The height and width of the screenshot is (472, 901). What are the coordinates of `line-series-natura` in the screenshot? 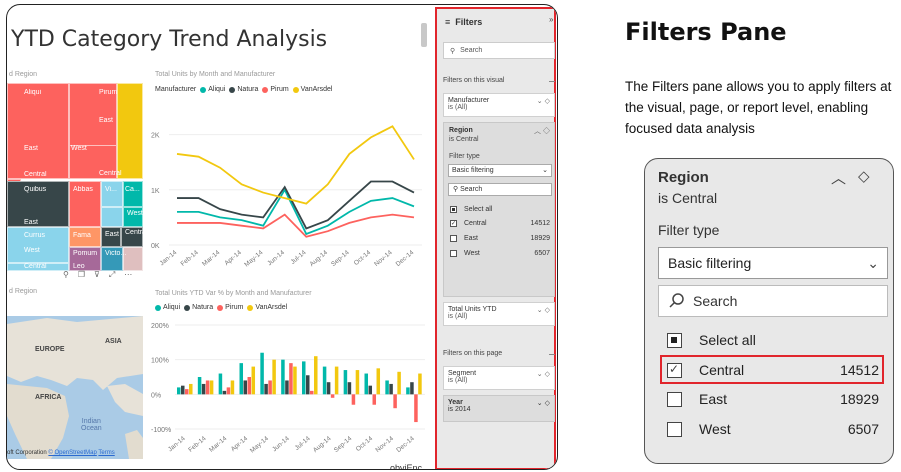 It's located at (296, 205).